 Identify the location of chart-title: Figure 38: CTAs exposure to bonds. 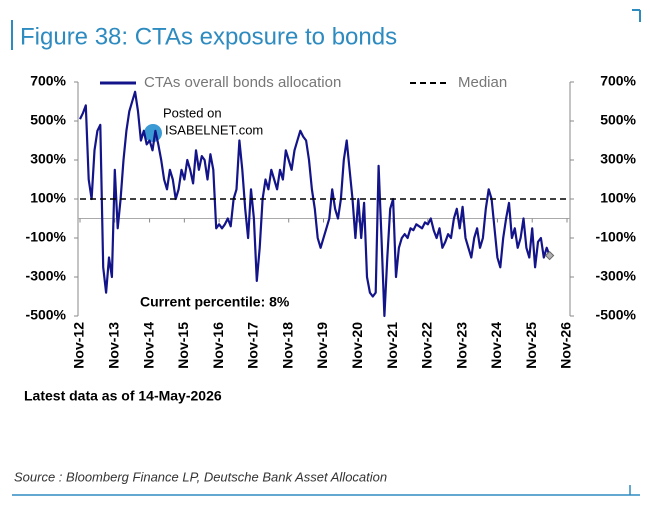
(208, 36).